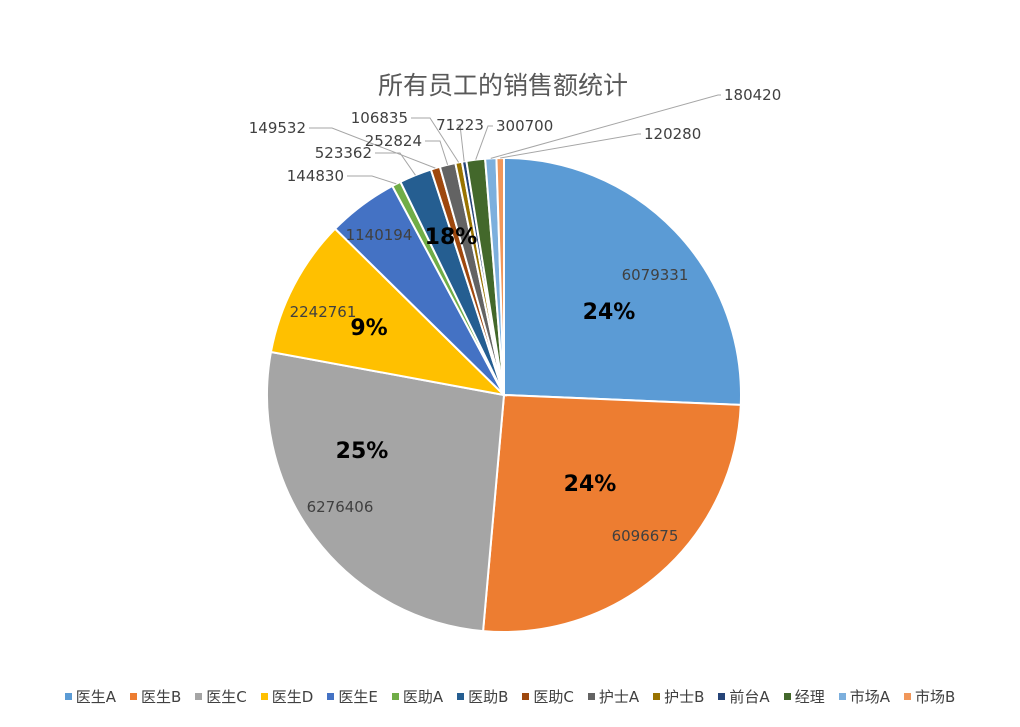 This screenshot has width=1020, height=727. I want to click on legend-label: 前台A, so click(749, 697).